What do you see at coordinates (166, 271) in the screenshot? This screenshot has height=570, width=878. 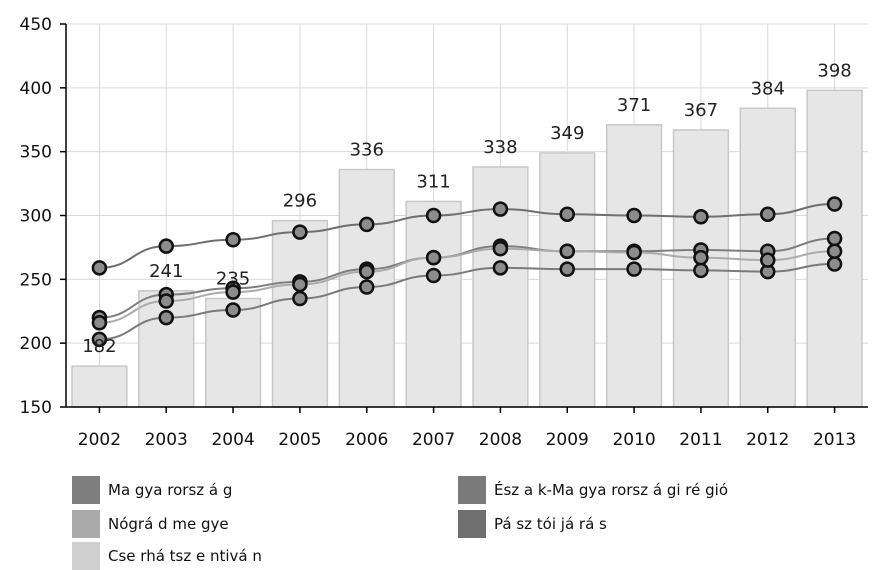 I see `bar-value-label: 241` at bounding box center [166, 271].